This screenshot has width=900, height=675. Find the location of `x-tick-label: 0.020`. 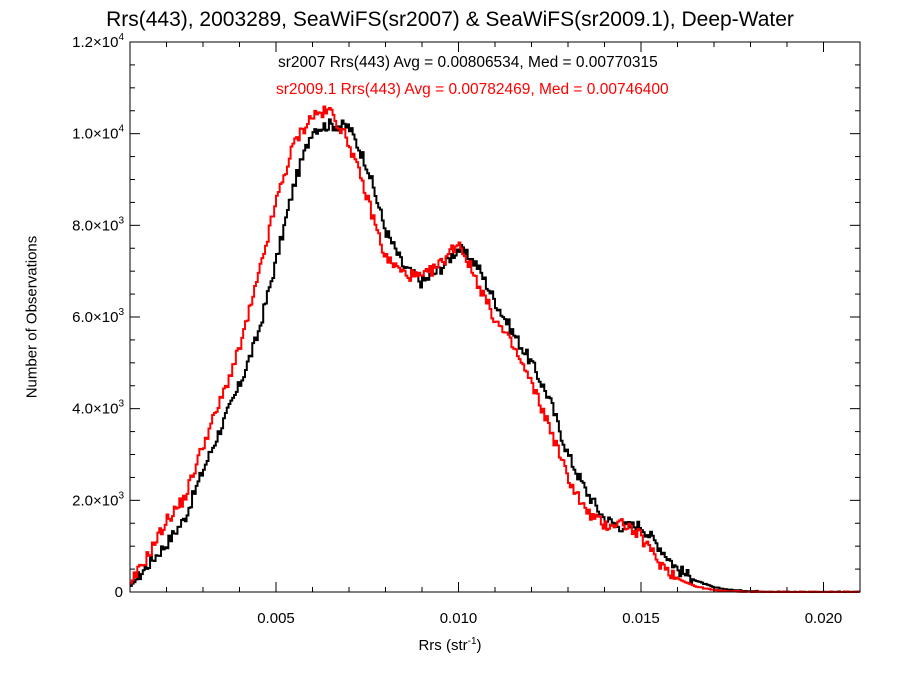

x-tick-label: 0.020 is located at coordinates (824, 618).